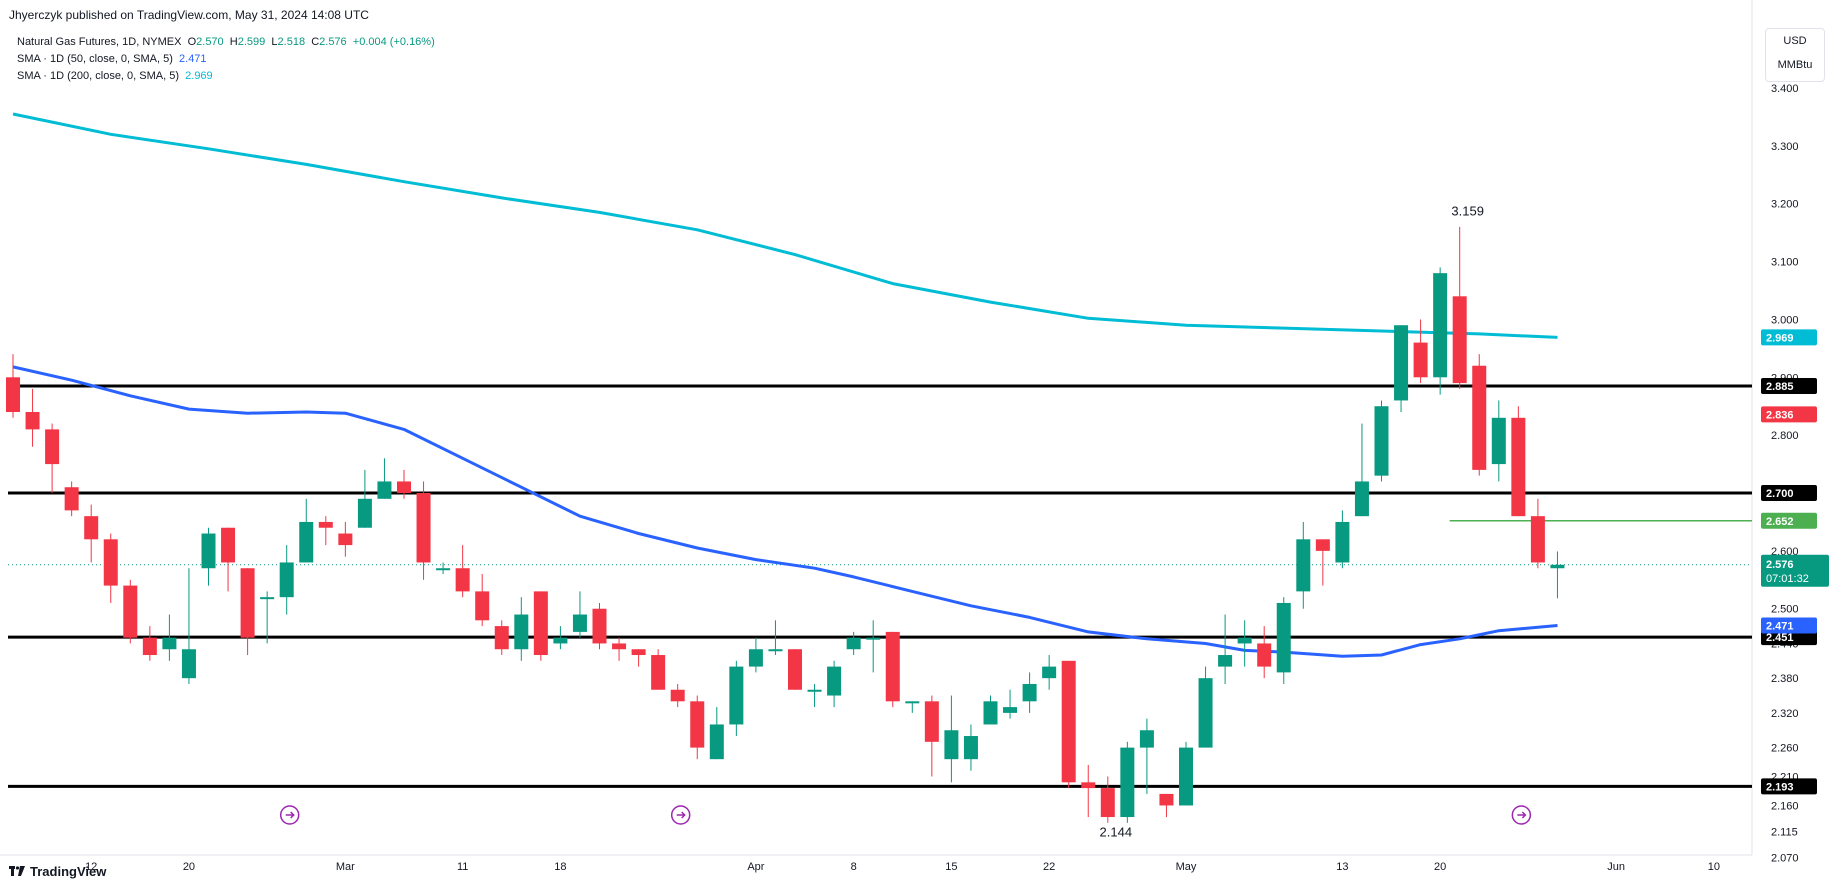  What do you see at coordinates (1522, 815) in the screenshot?
I see `event-marker-arrow` at bounding box center [1522, 815].